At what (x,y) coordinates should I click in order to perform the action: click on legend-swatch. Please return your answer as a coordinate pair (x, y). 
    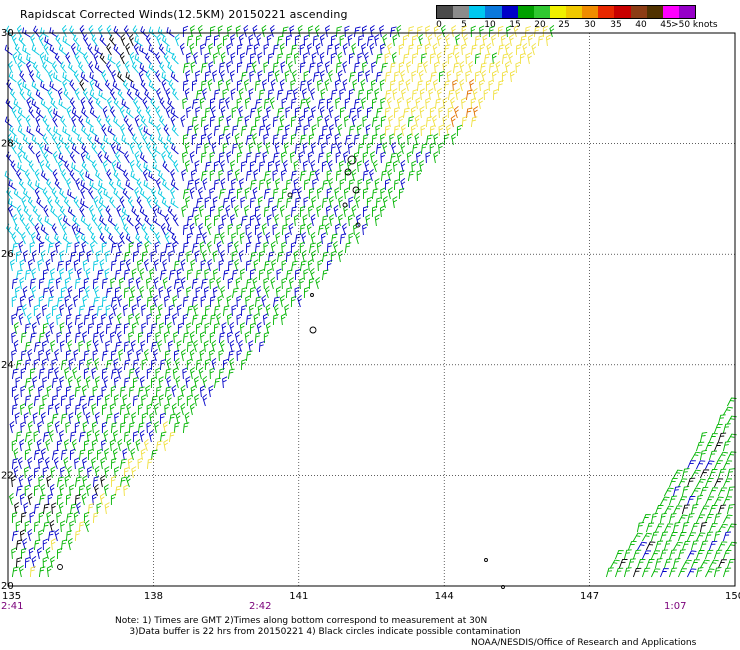
    Looking at the image, I should click on (654, 12).